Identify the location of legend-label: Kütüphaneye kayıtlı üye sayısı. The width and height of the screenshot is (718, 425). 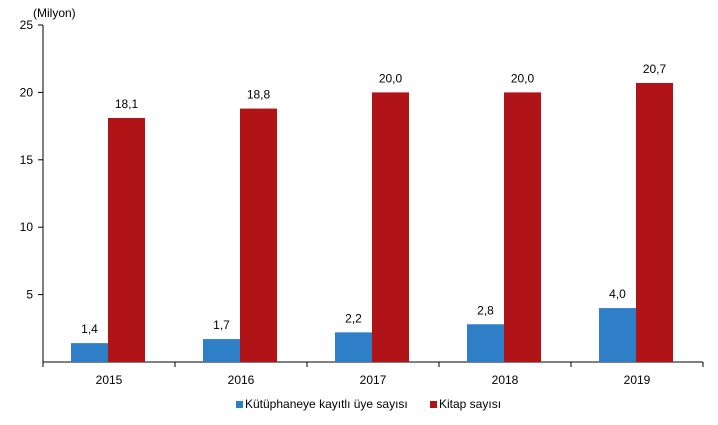
(326, 404).